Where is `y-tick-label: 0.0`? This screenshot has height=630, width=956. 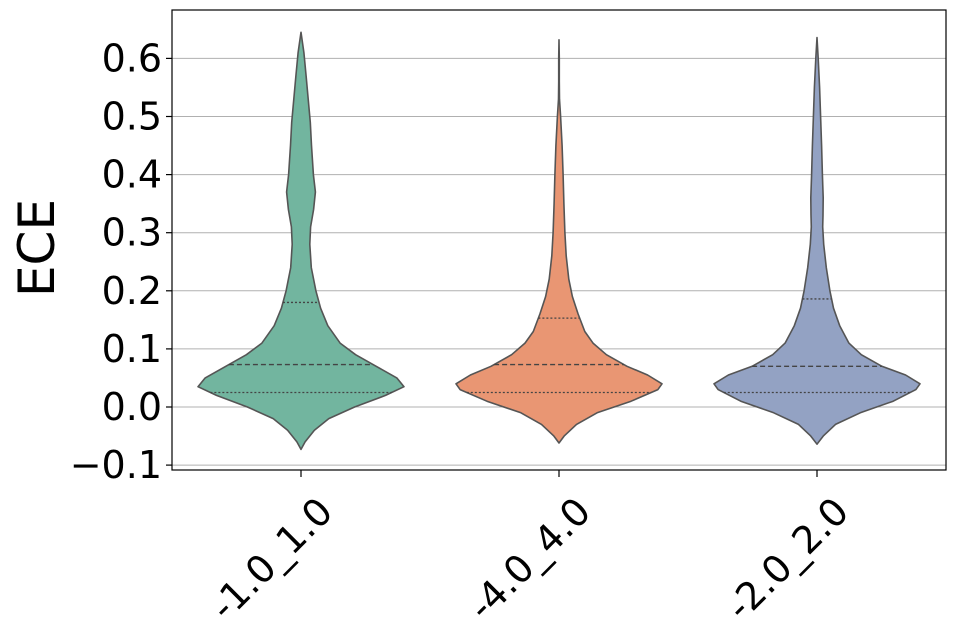 y-tick-label: 0.0 is located at coordinates (132, 407).